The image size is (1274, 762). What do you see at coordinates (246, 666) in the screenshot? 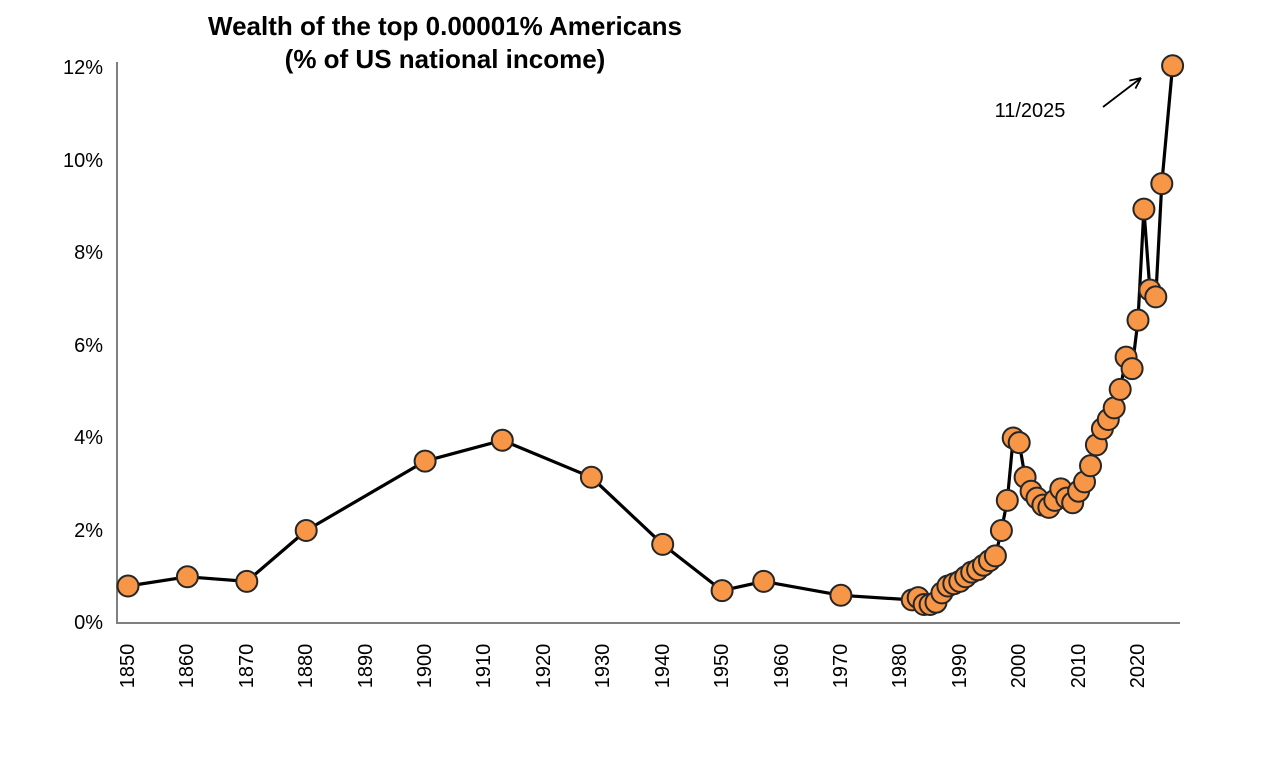
I see `x-tick-label: 1870` at bounding box center [246, 666].